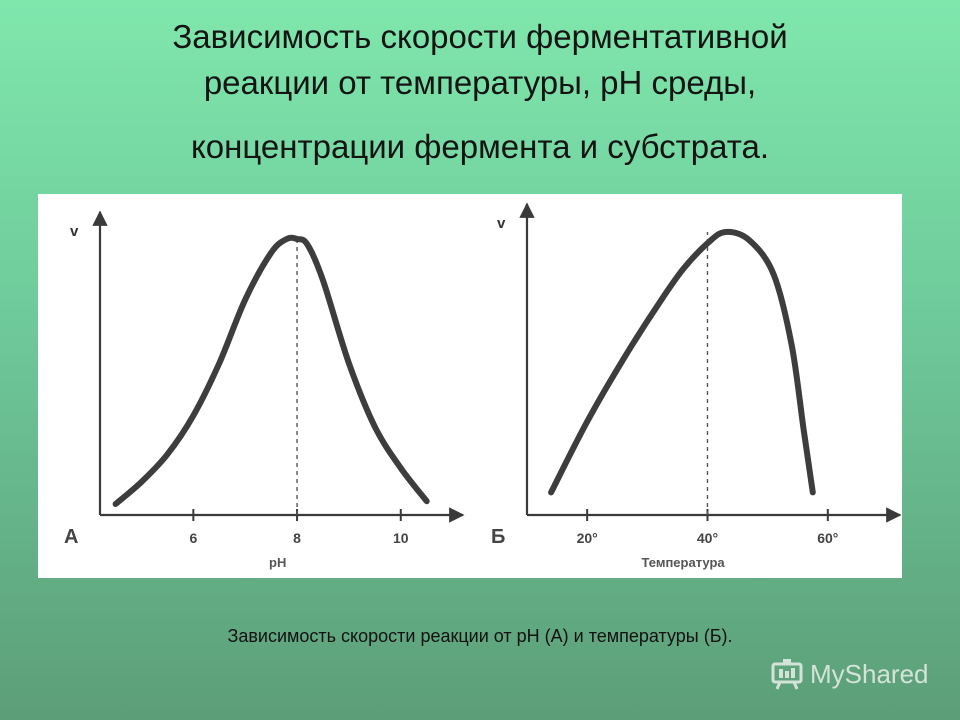 This screenshot has height=720, width=960. I want to click on title-line-1: Зависимость скорости ферментативной, so click(480, 36).